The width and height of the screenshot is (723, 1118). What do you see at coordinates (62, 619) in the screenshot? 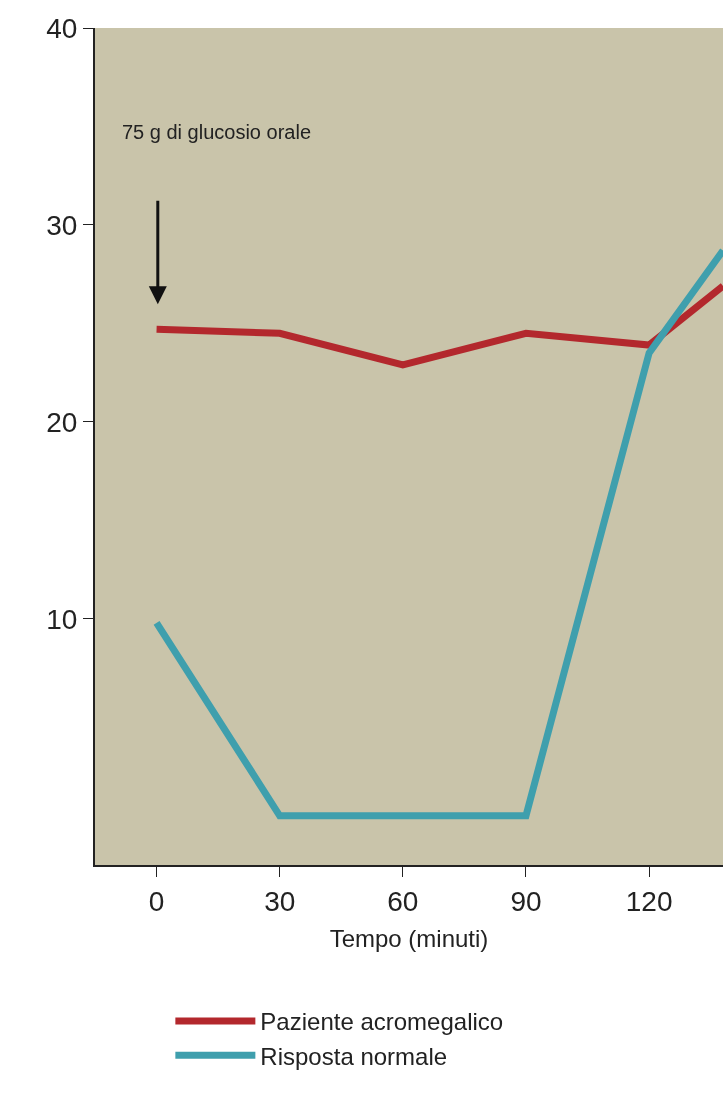
I see `y-tick-label: 10` at bounding box center [62, 619].